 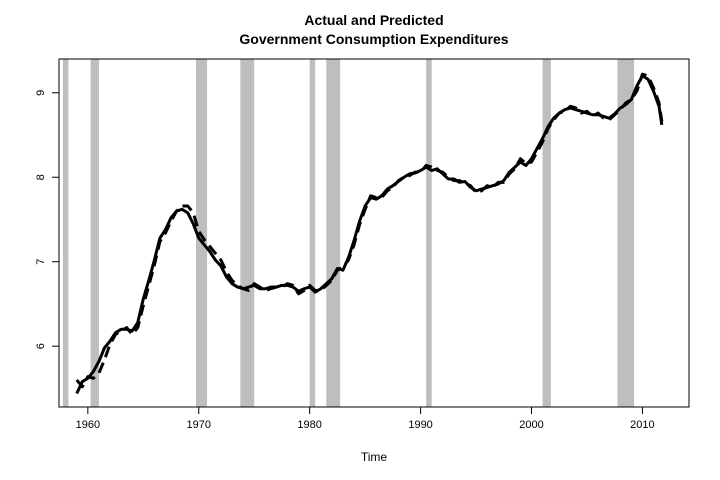 What do you see at coordinates (41, 262) in the screenshot?
I see `y-tick-label-7: 7` at bounding box center [41, 262].